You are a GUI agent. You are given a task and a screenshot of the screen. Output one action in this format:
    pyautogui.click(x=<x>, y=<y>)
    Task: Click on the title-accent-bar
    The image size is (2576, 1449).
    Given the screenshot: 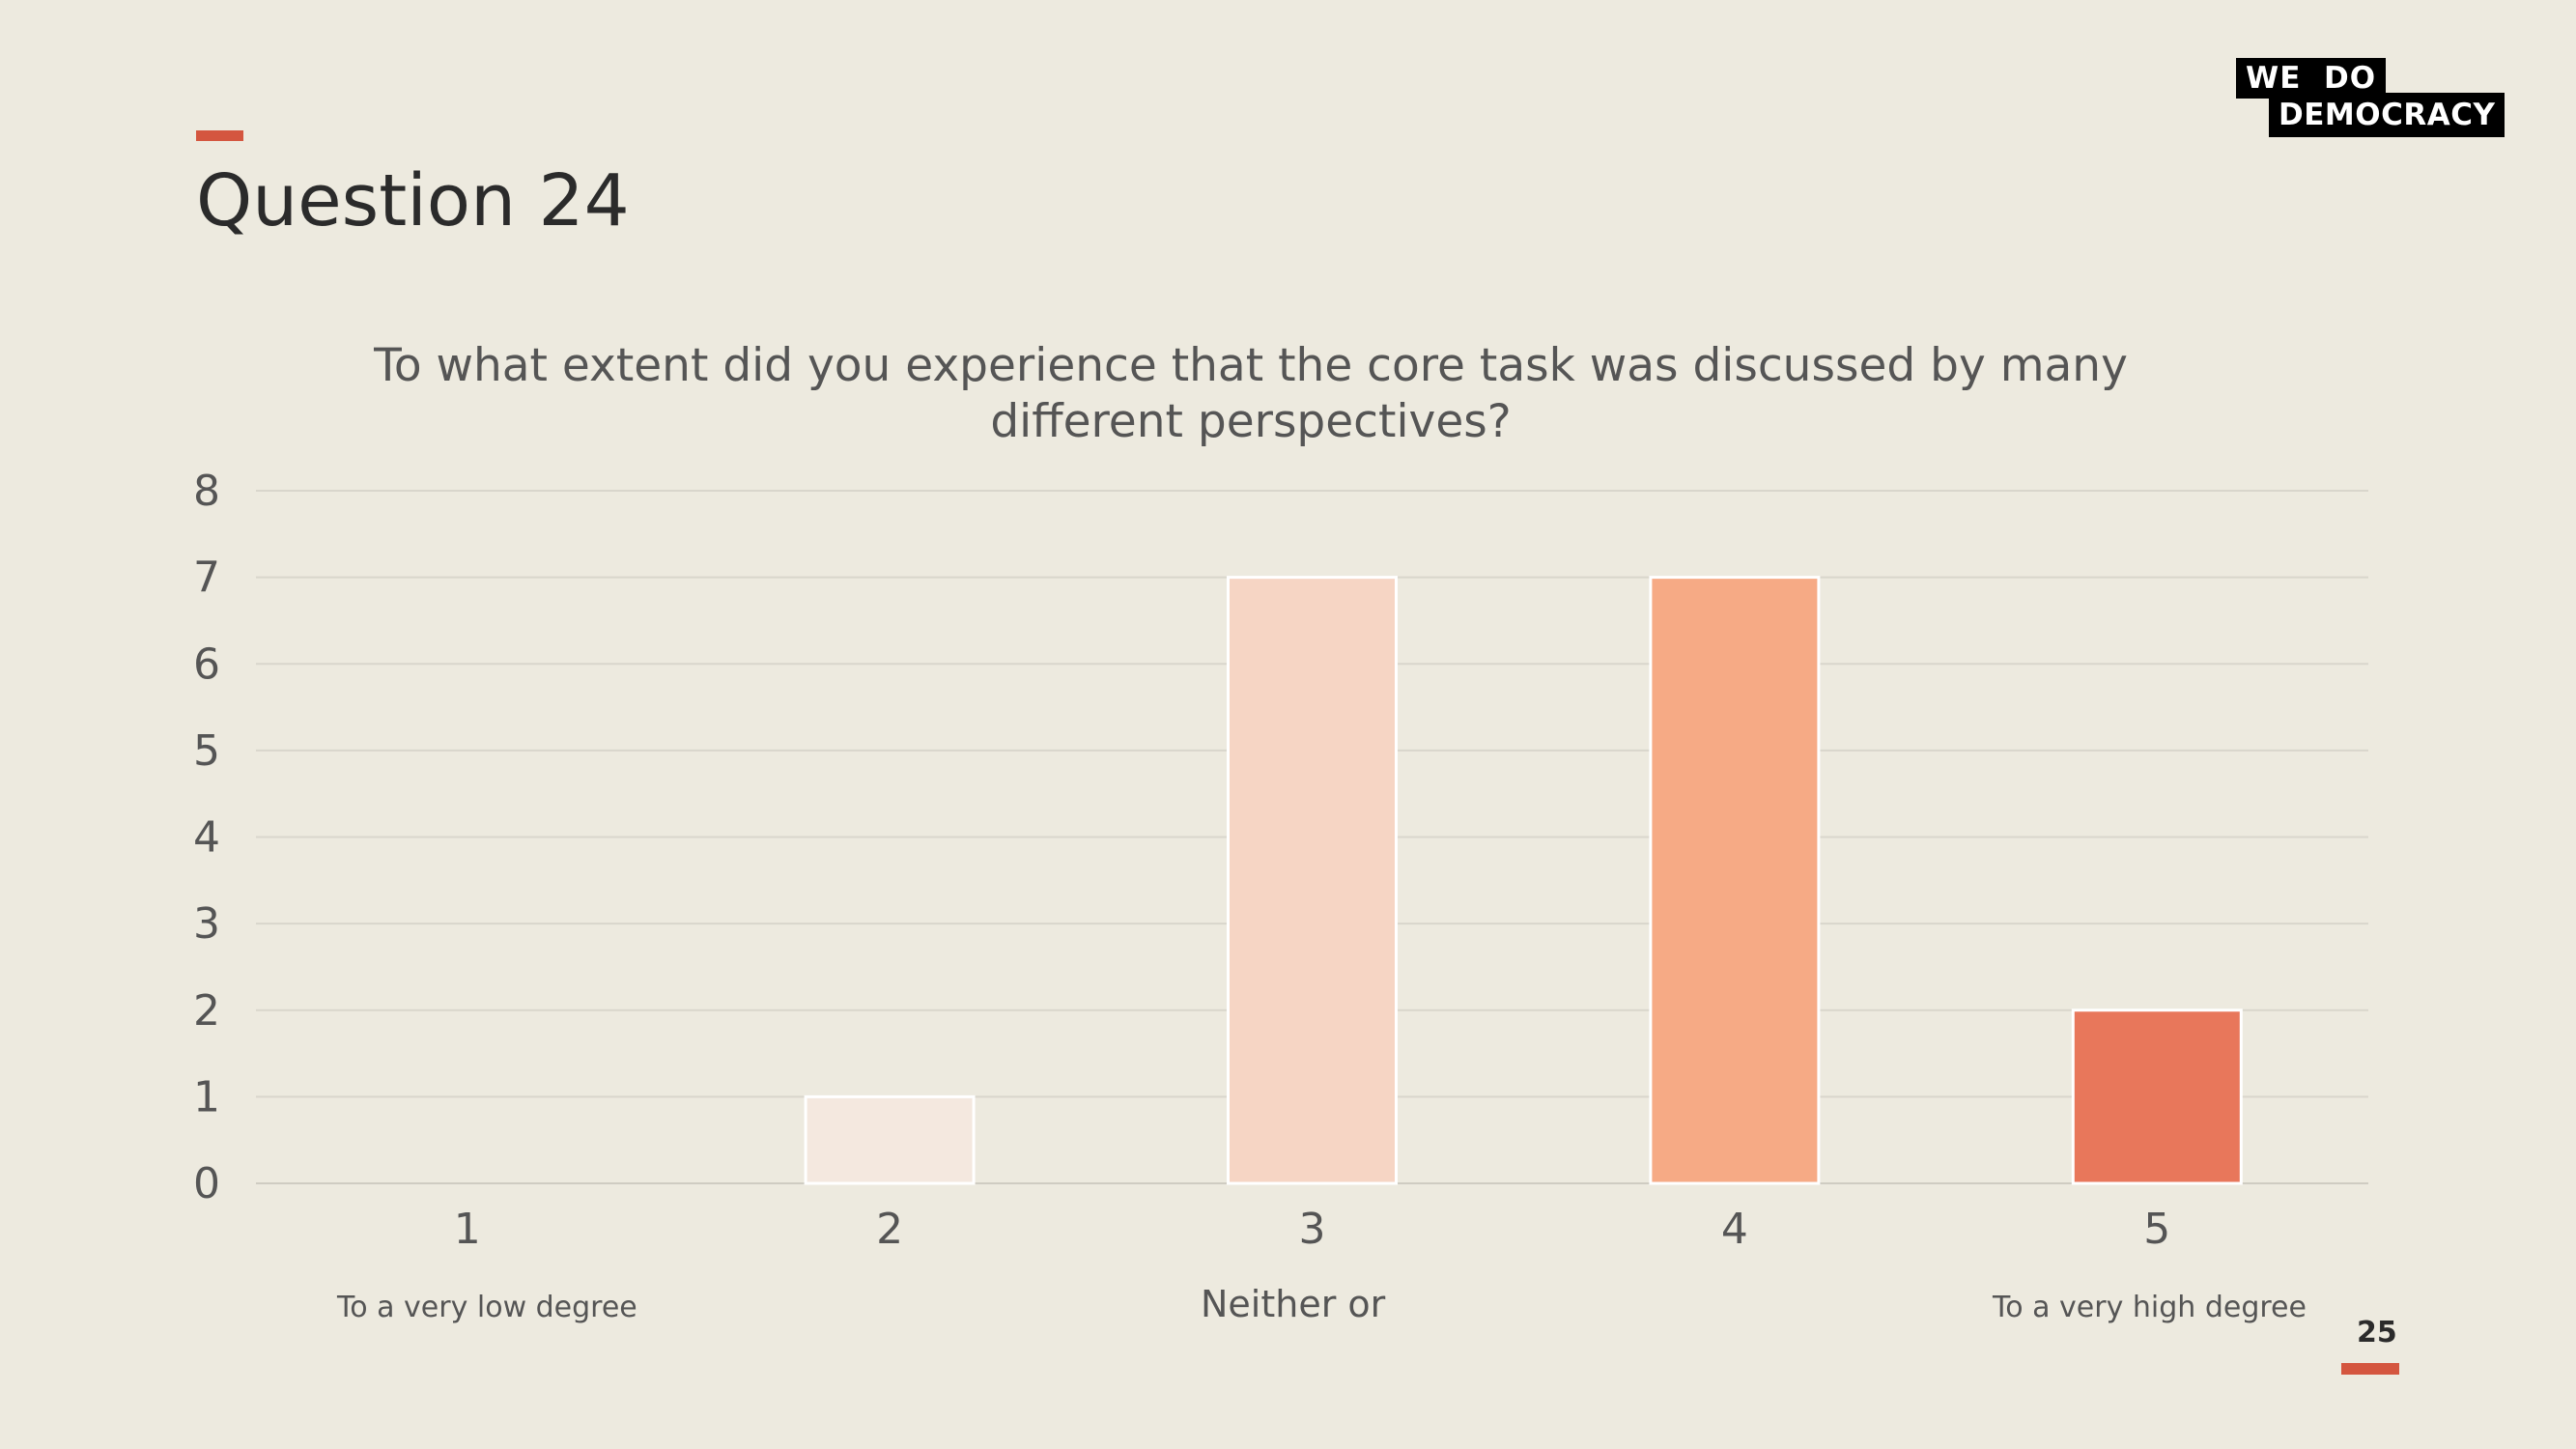 What is the action you would take?
    pyautogui.click(x=219, y=135)
    